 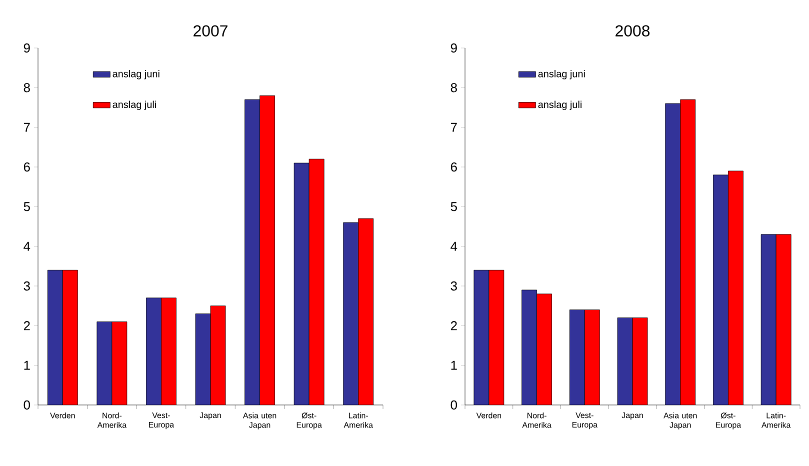 I want to click on chart-title: 2007, so click(x=211, y=30).